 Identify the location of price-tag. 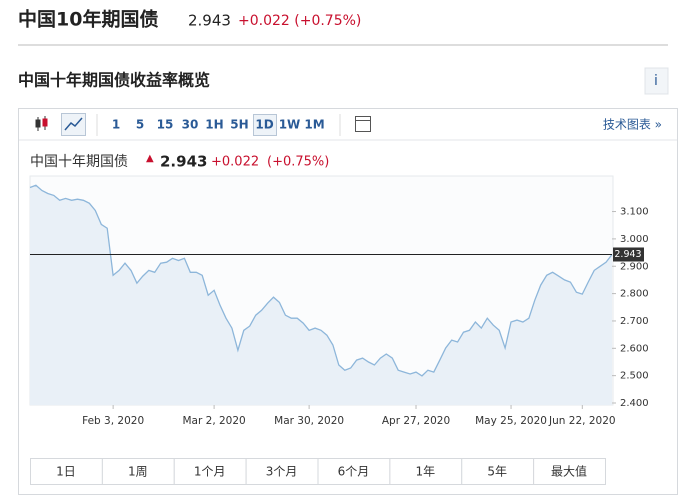
(628, 254).